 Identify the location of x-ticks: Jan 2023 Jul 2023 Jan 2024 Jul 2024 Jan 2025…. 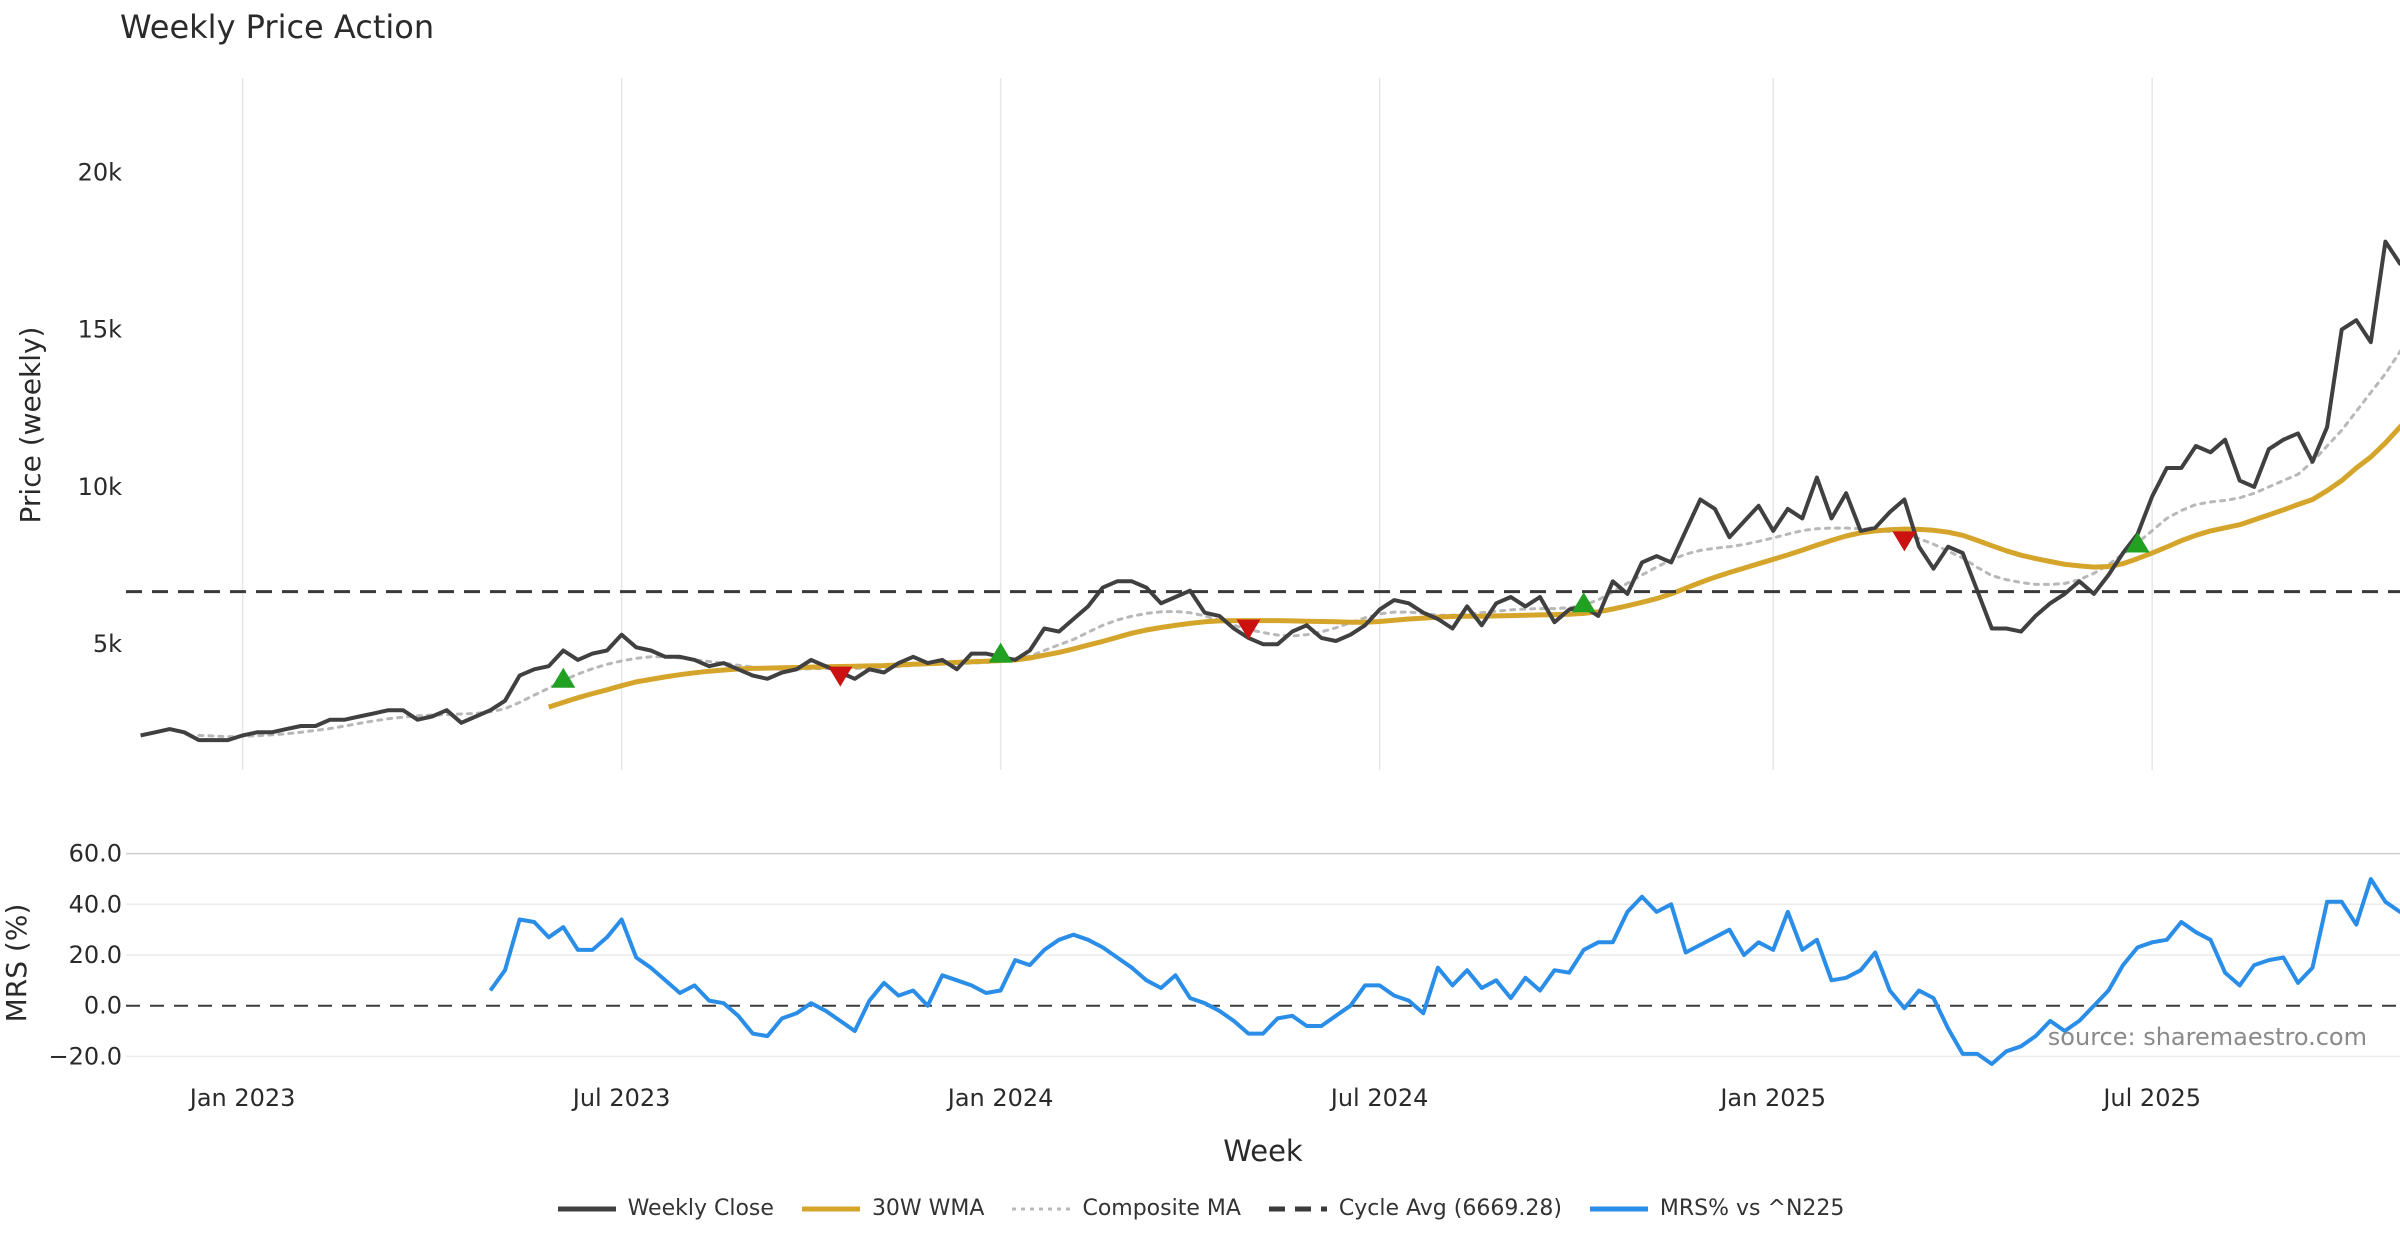
(1194, 1098).